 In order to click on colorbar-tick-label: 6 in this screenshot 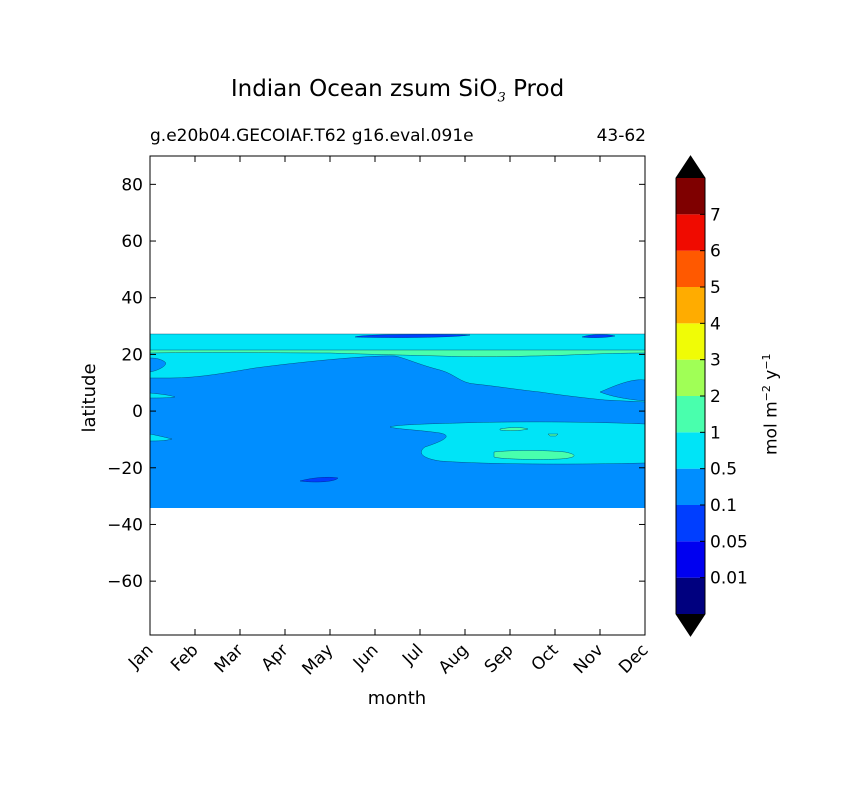, I will do `click(715, 252)`.